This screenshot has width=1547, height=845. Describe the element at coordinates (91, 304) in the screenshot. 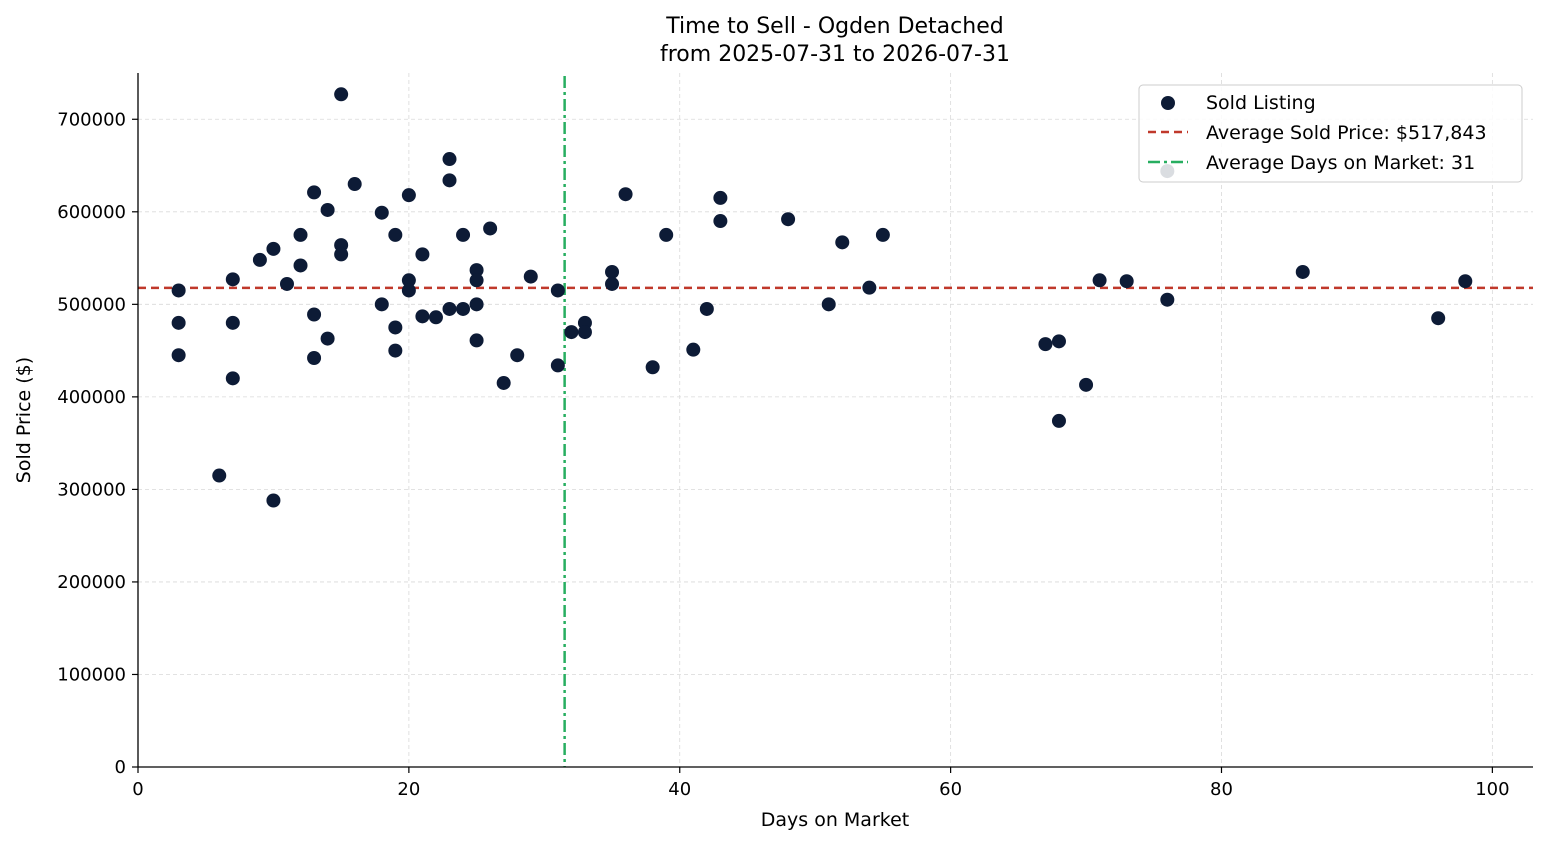

I see `y-tick-label: 500000` at that location.